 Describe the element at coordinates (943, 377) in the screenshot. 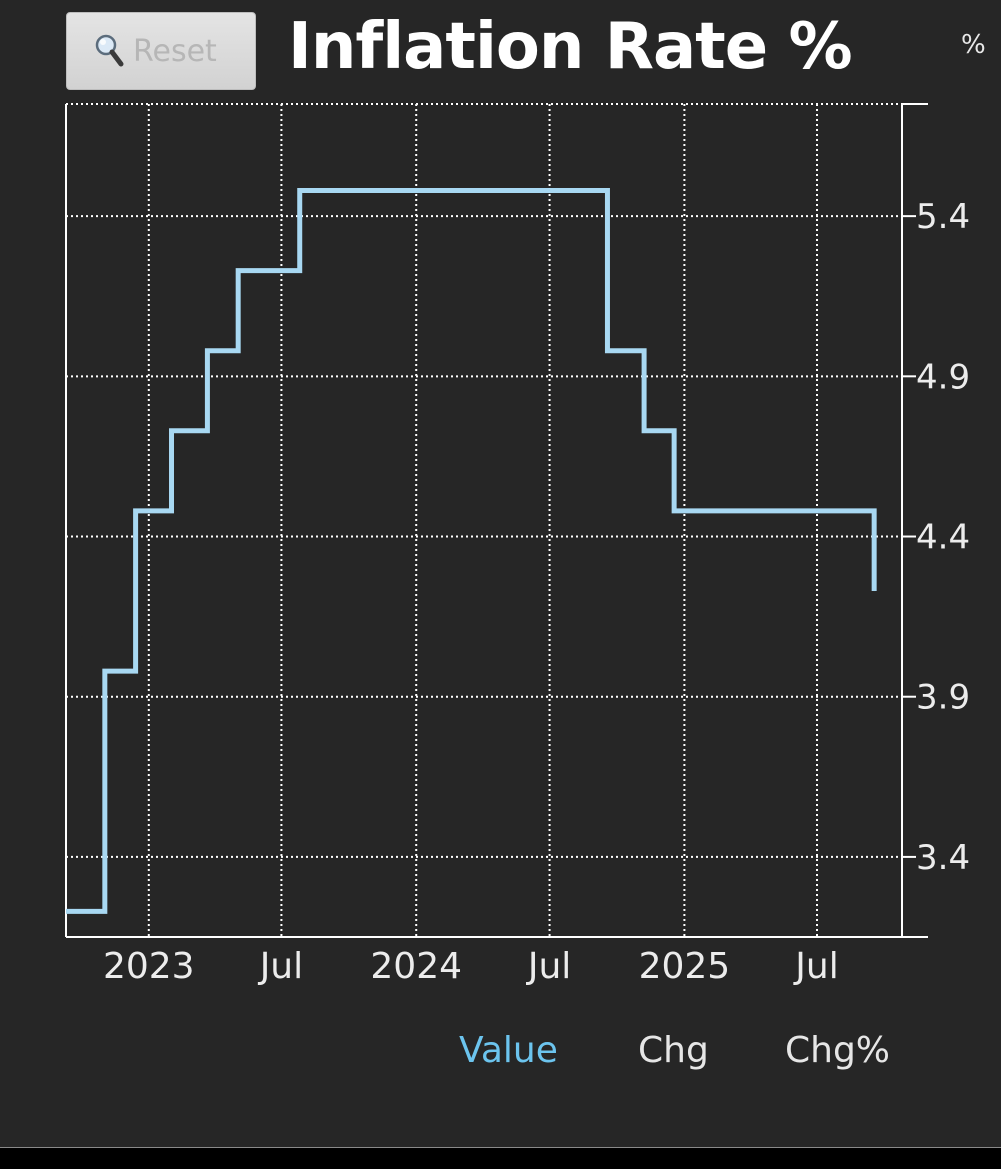

I see `y-tick-label: 4.9` at that location.